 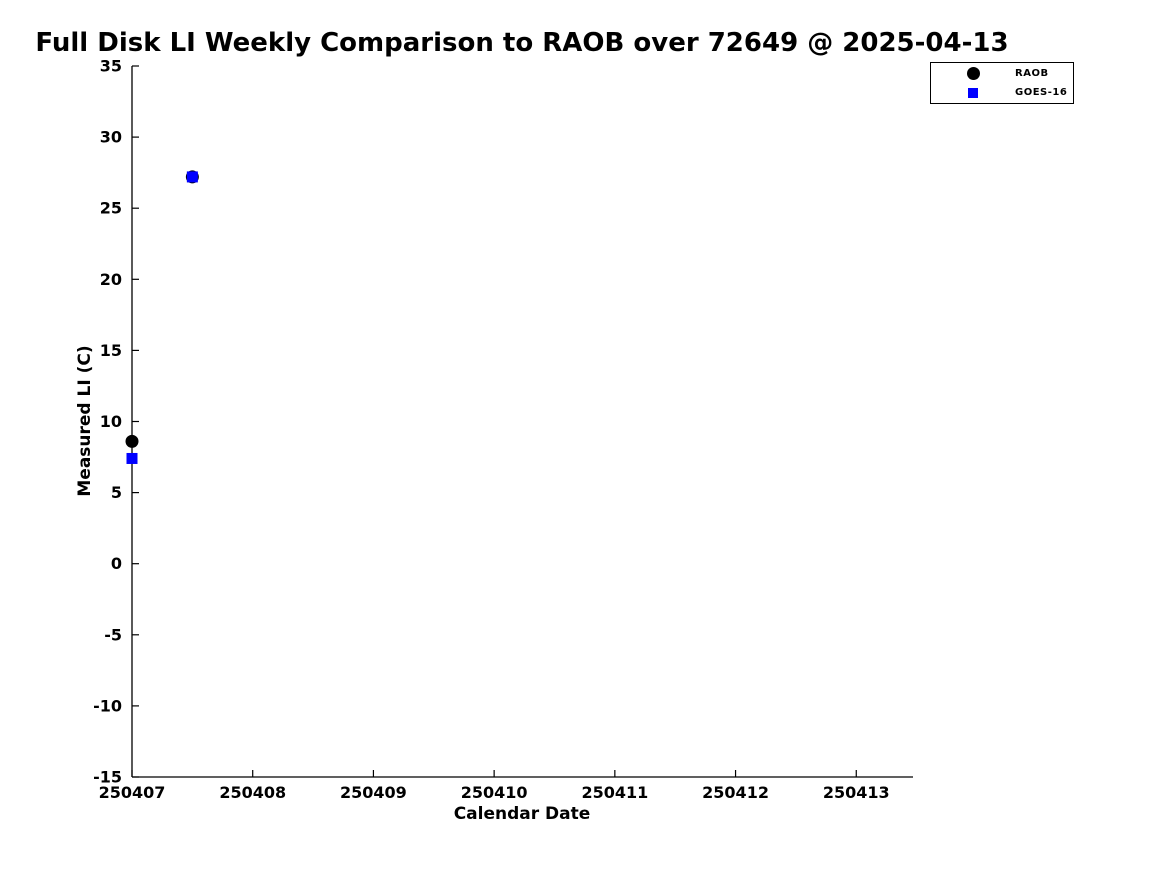 I want to click on y-tick-label: 25, so click(x=111, y=208).